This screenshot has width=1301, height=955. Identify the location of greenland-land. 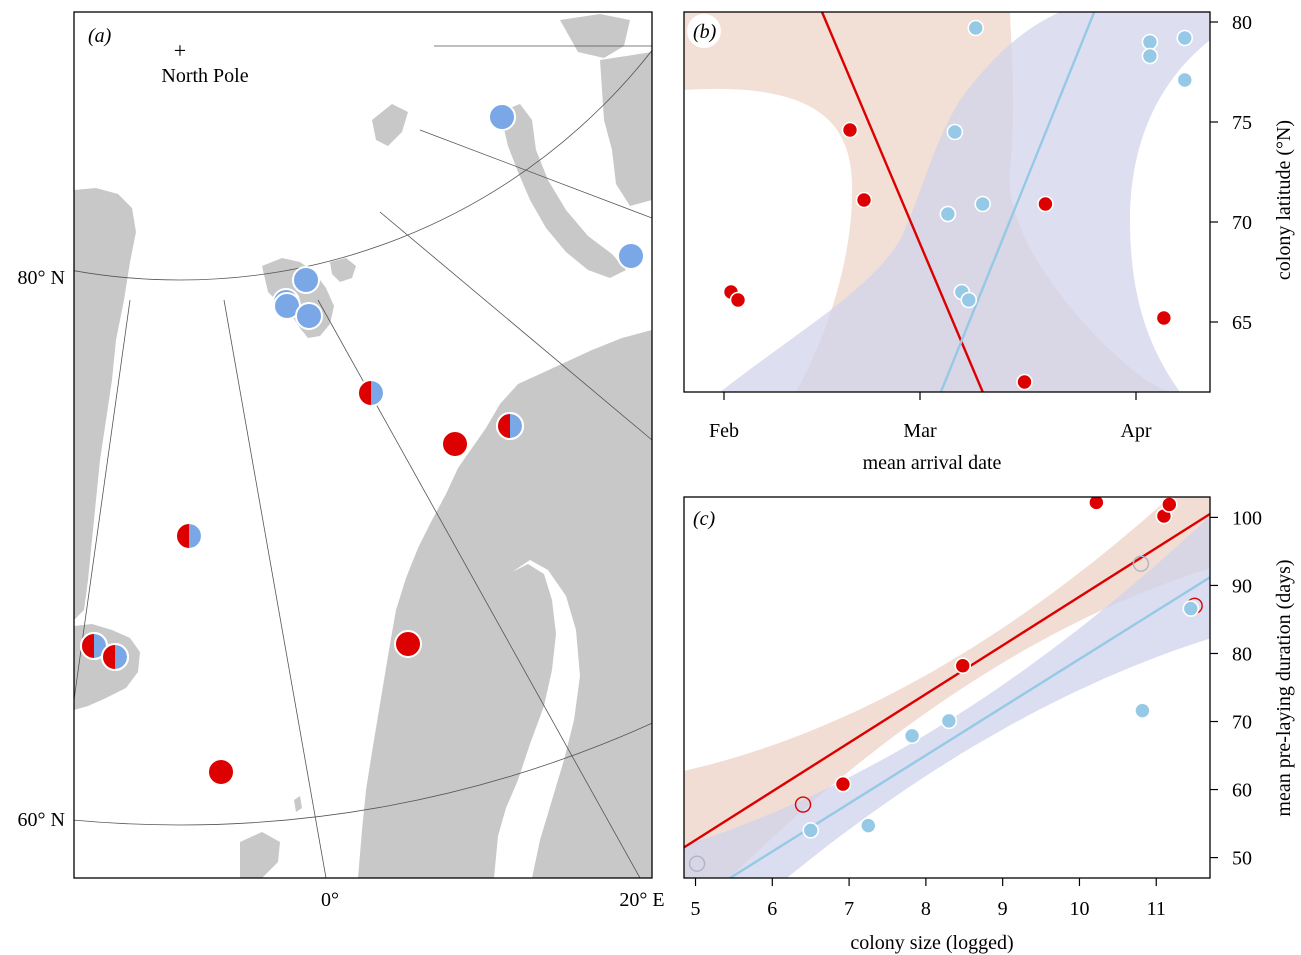
(105, 404).